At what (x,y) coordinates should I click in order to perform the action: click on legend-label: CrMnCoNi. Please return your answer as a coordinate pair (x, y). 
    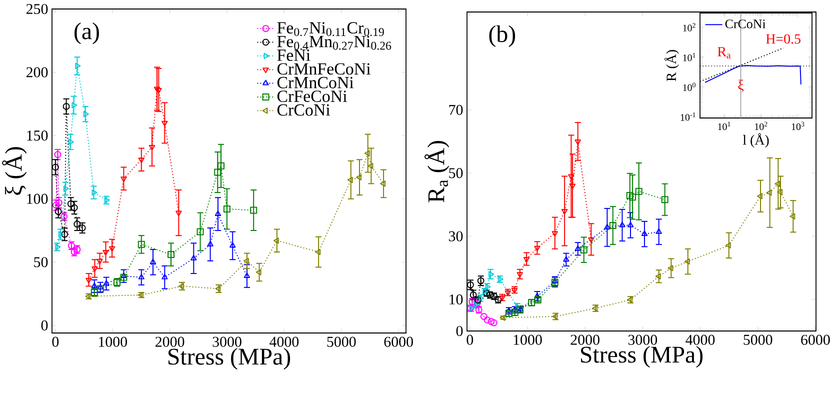
    Looking at the image, I should click on (315, 82).